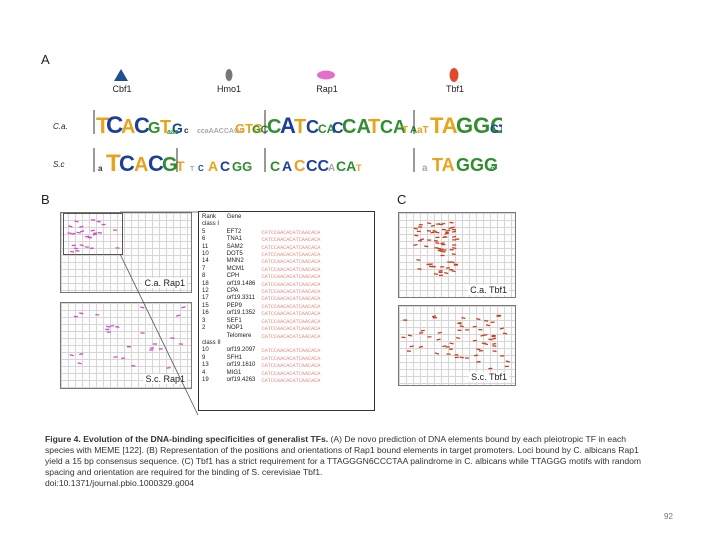 The height and width of the screenshot is (540, 720). Describe the element at coordinates (205, 261) in the screenshot. I see `table-cell-rank: 14` at that location.